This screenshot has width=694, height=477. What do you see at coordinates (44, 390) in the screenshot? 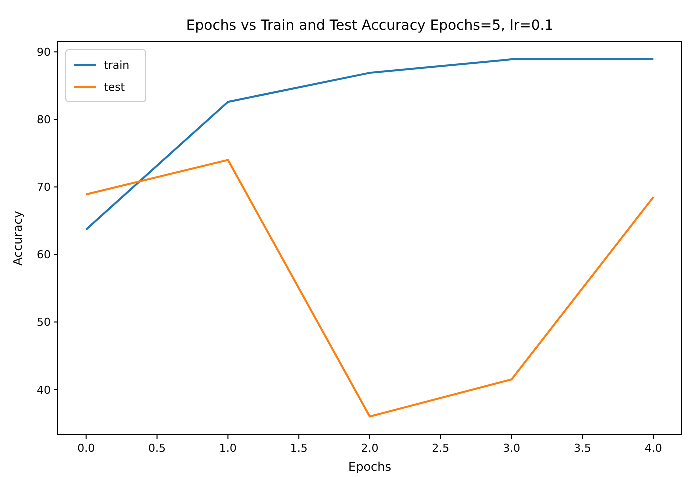
I see `y-tick-label: 40` at bounding box center [44, 390].